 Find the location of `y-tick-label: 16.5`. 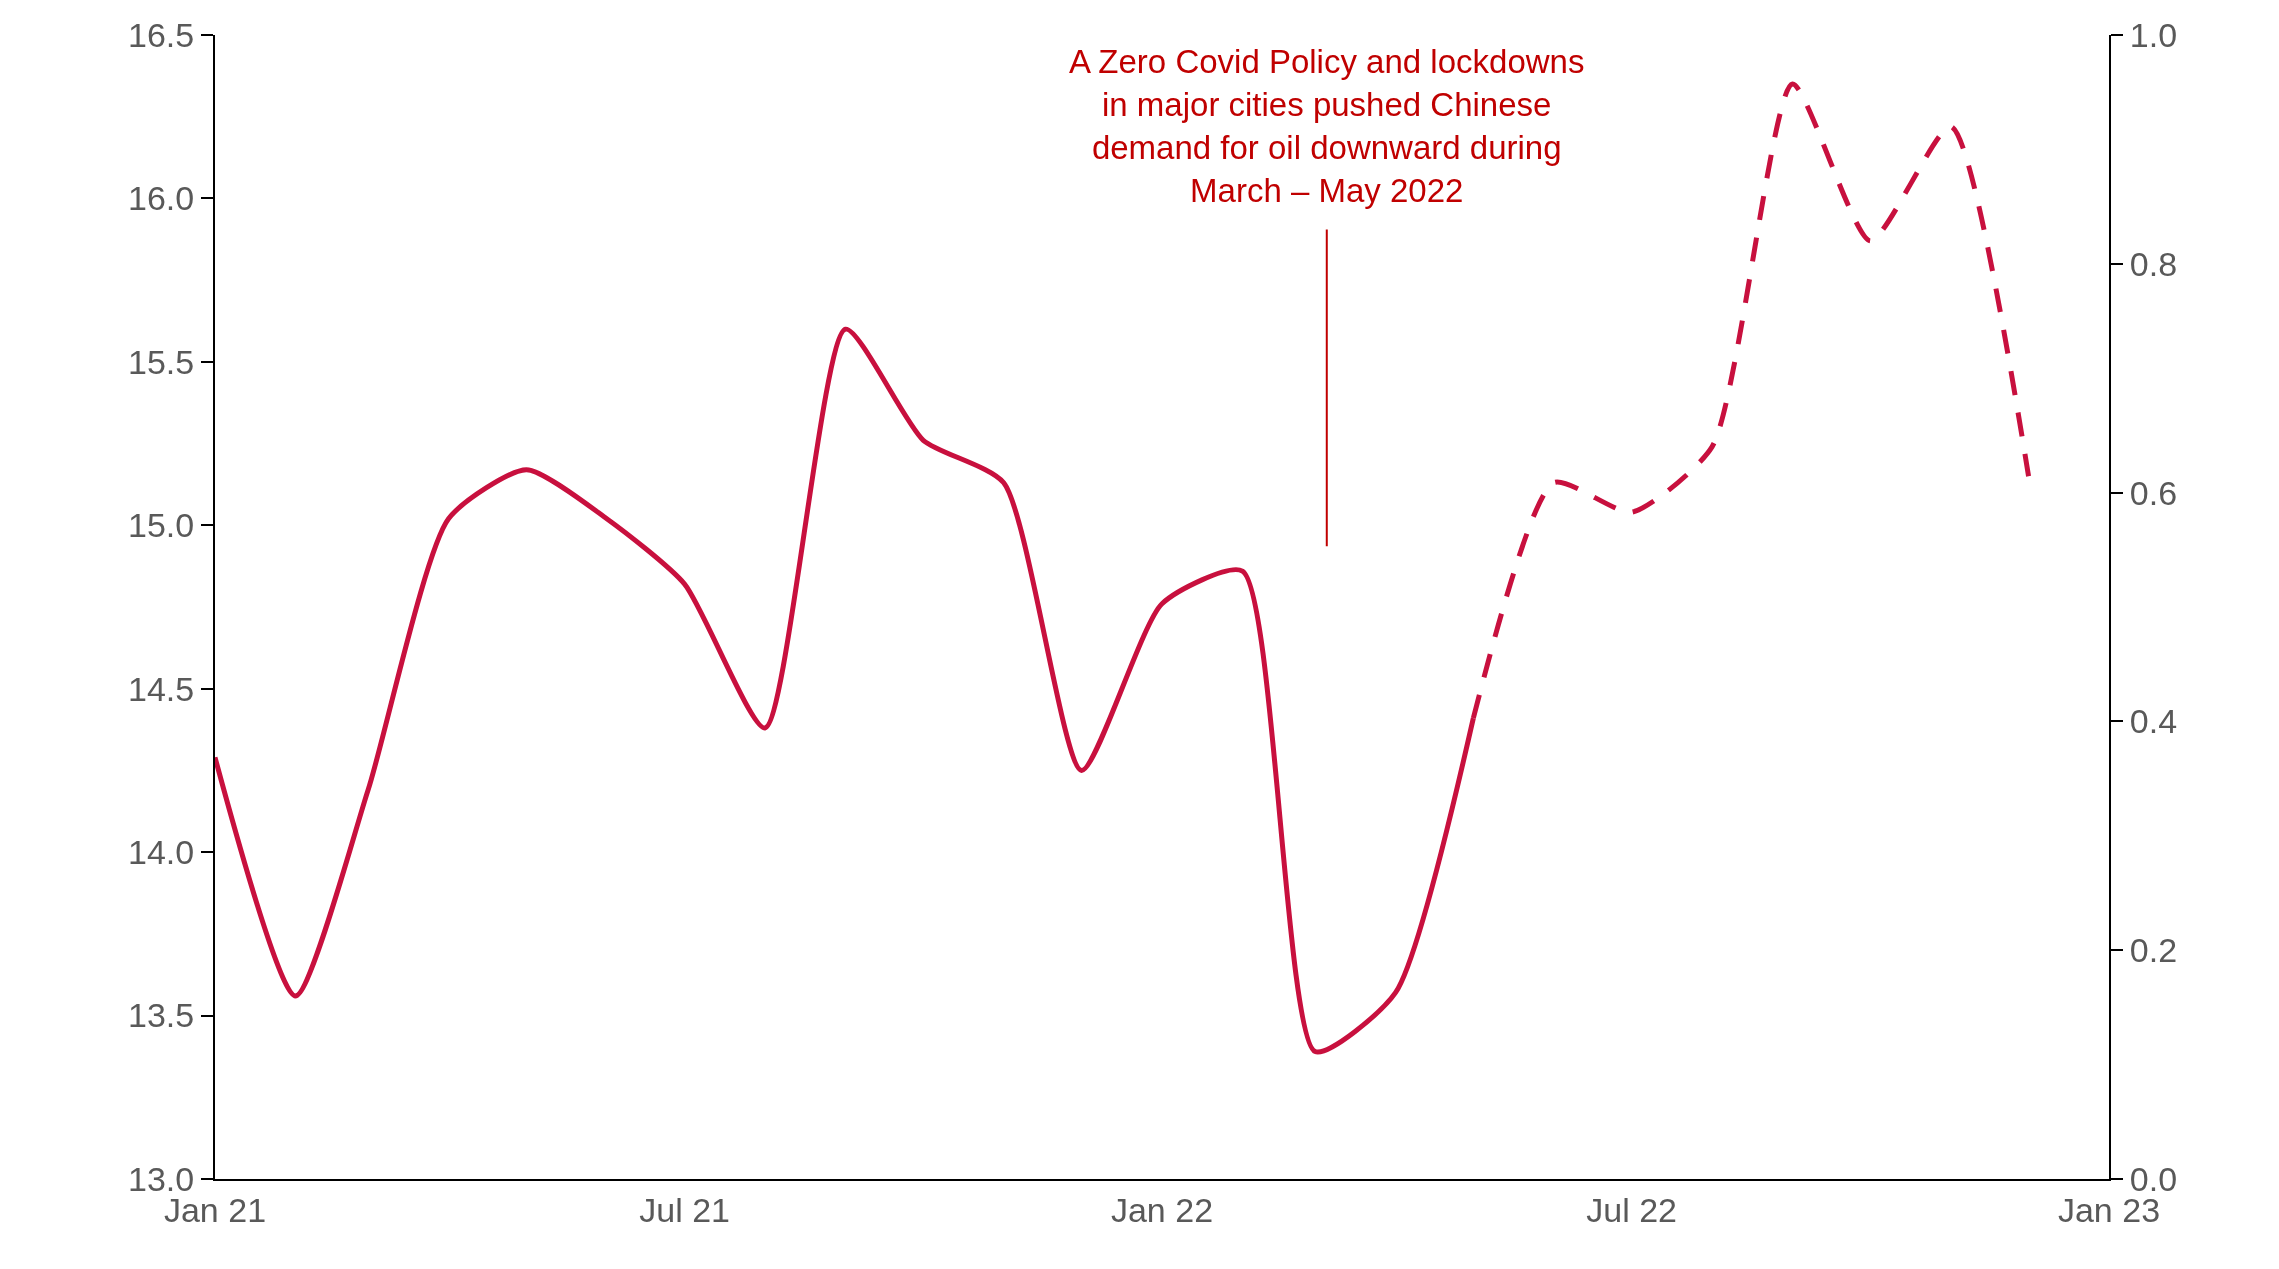

y-tick-label: 16.5 is located at coordinates (161, 34).